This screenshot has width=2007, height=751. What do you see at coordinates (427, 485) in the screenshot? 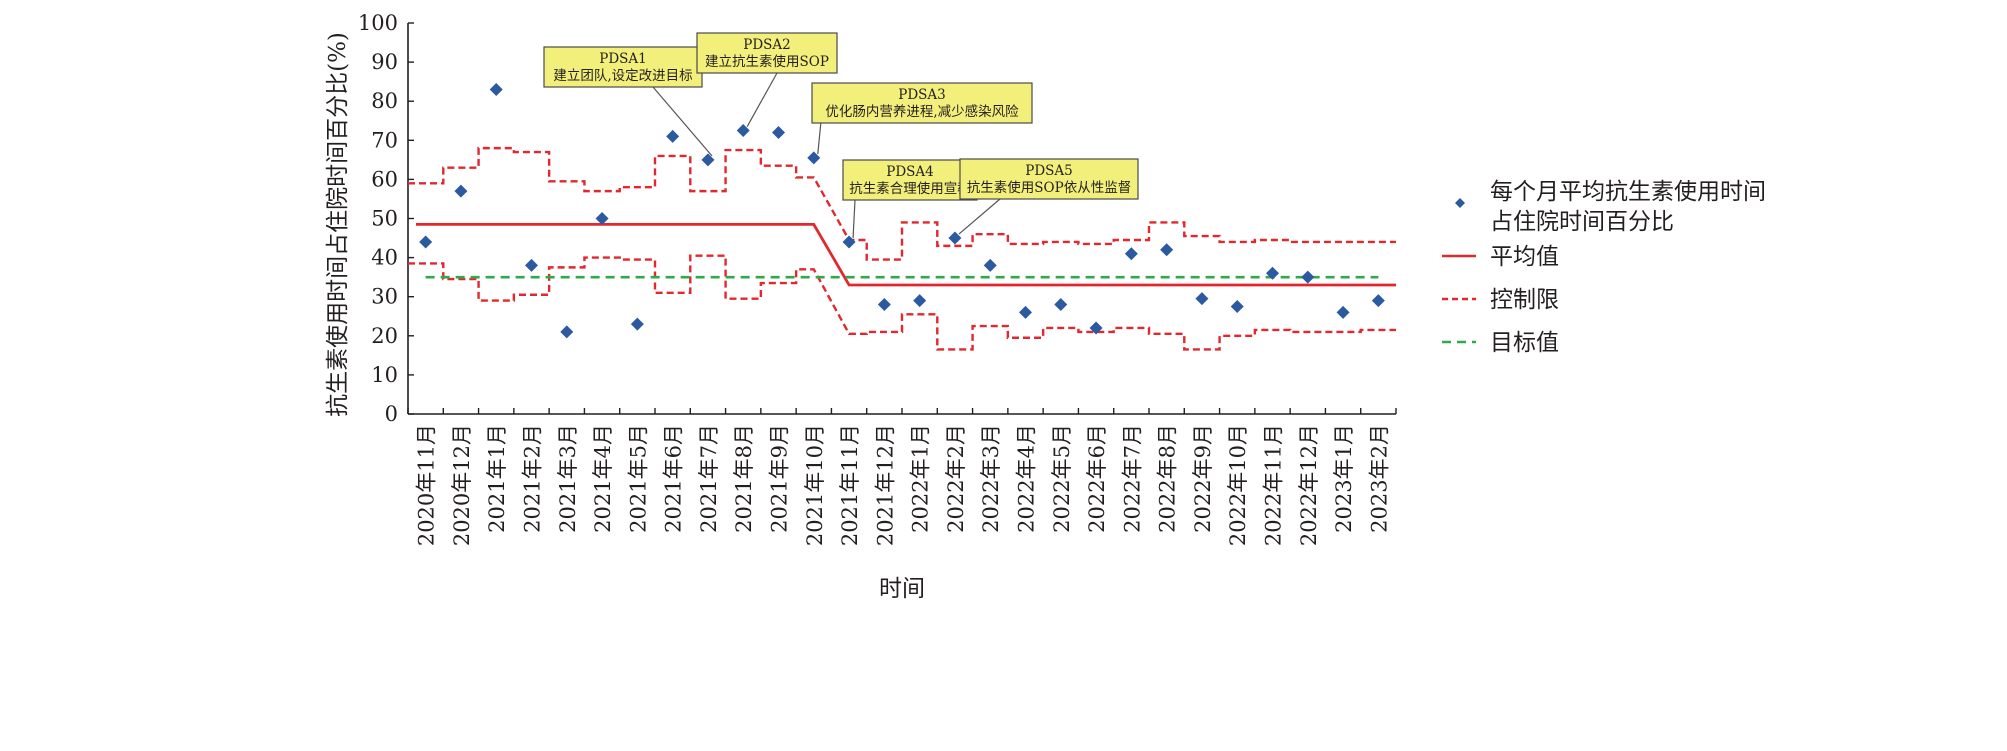
I see `x-tick-label: 2020年11月` at bounding box center [427, 485].